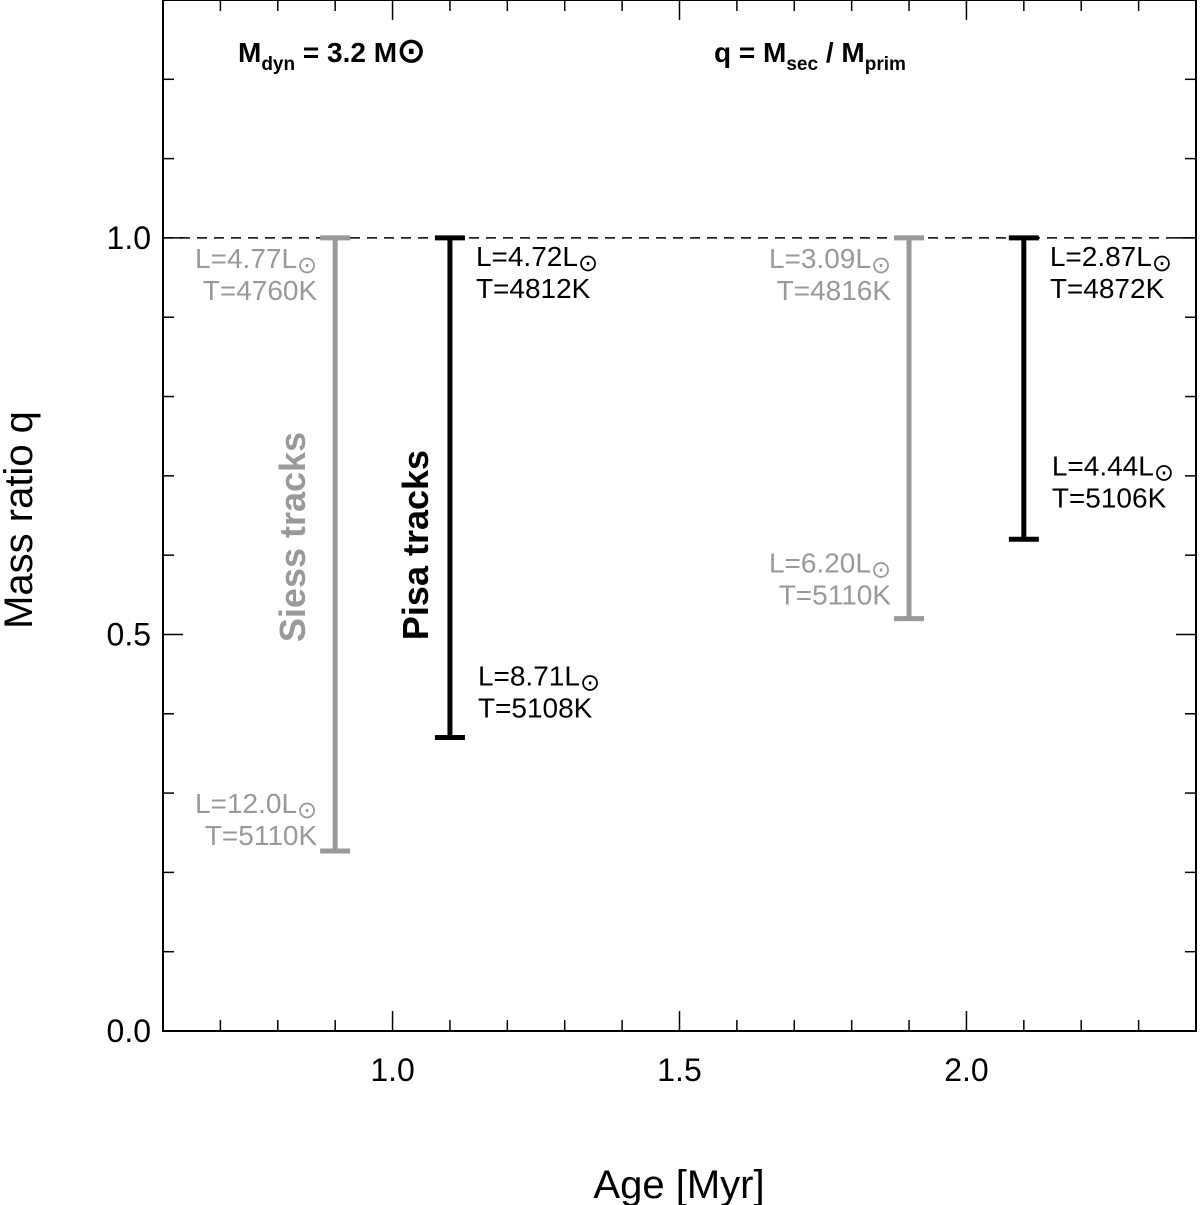 The image size is (1200, 1205). Describe the element at coordinates (834, 290) in the screenshot. I see `siess-bar-2-top-label-temperature: T=4816K` at that location.